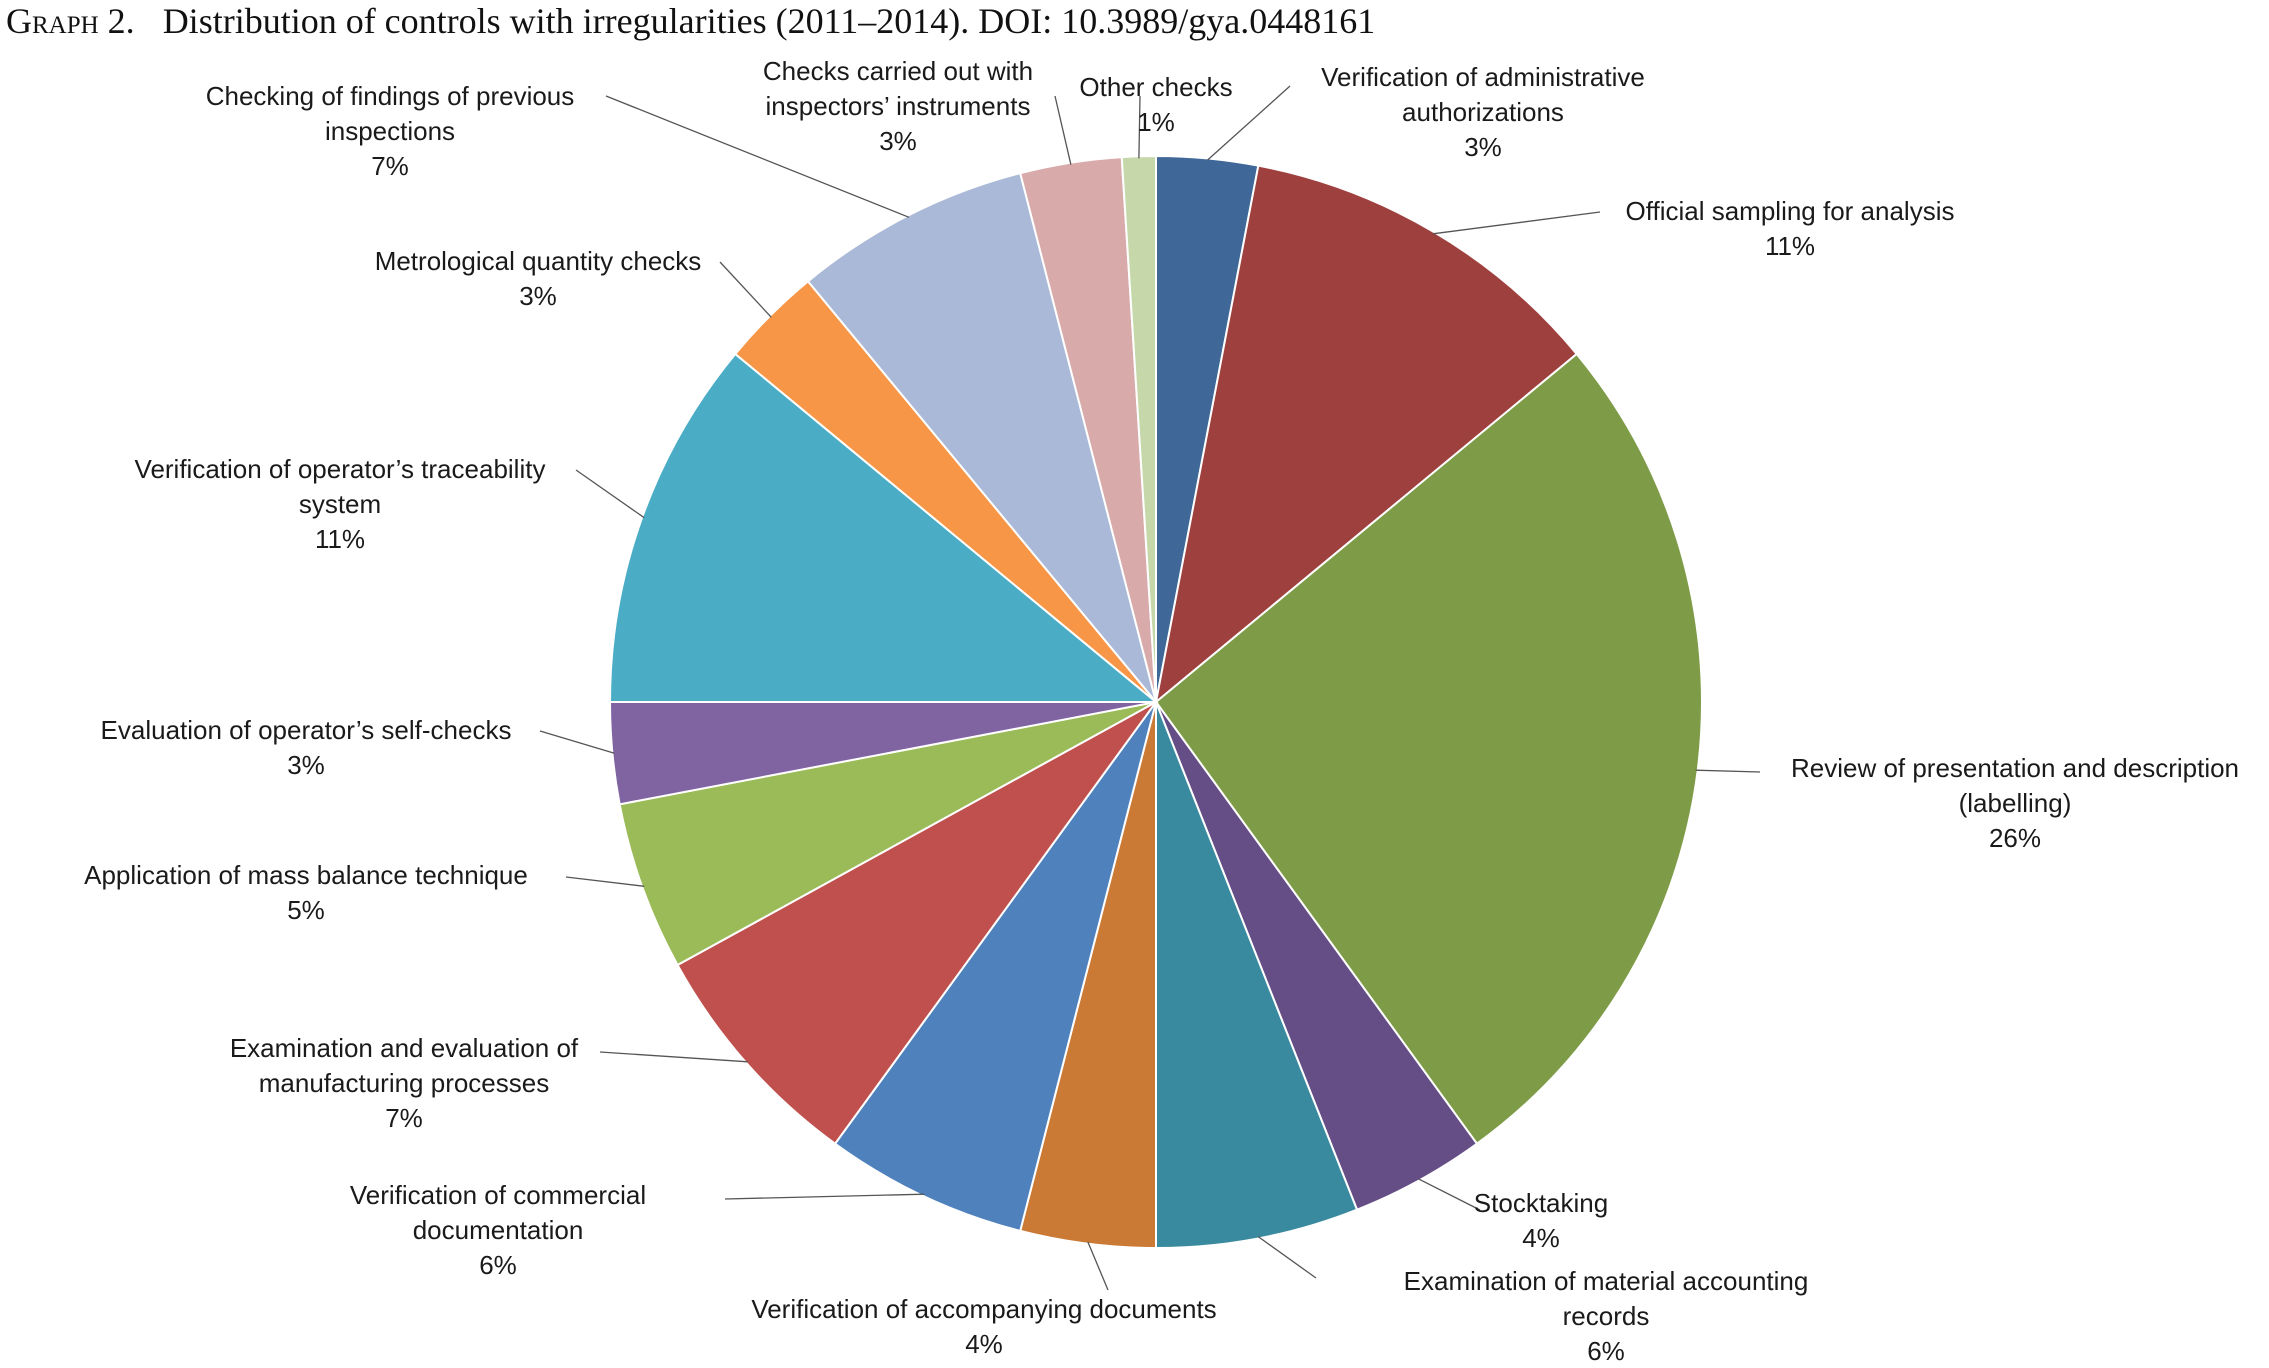  Describe the element at coordinates (983, 1309) in the screenshot. I see `slice-label-line: Verification of accompanying documents` at that location.